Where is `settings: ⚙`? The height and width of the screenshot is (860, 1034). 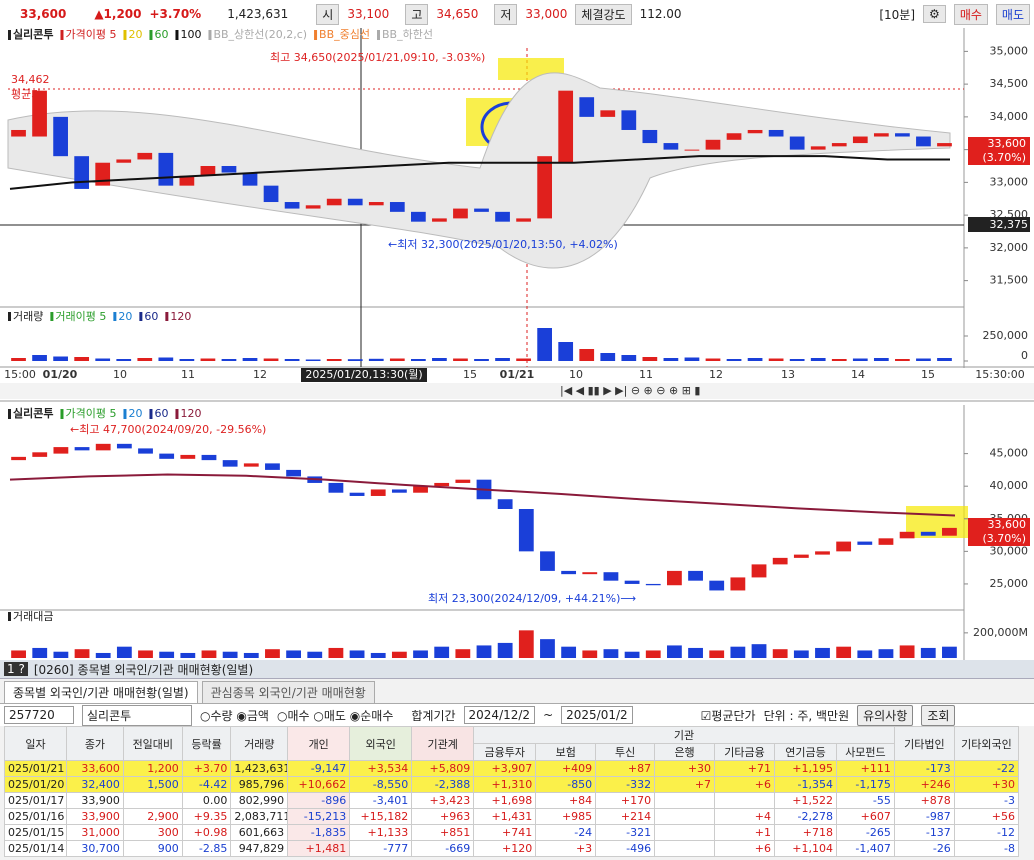 settings: ⚙ is located at coordinates (934, 14).